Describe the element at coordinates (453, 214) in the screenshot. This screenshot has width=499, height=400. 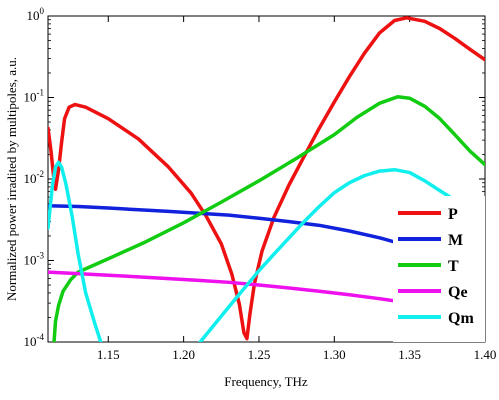
I see `legend-label-p: P` at that location.